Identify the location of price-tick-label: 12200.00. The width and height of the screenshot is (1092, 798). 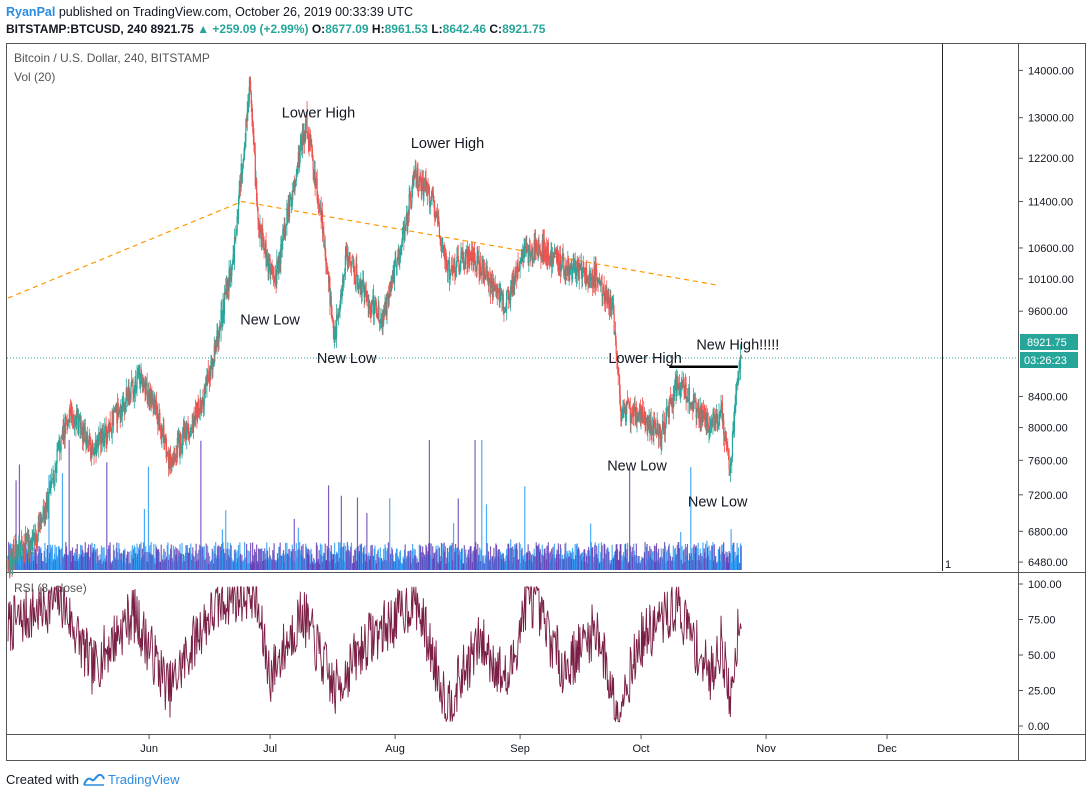
(1051, 159).